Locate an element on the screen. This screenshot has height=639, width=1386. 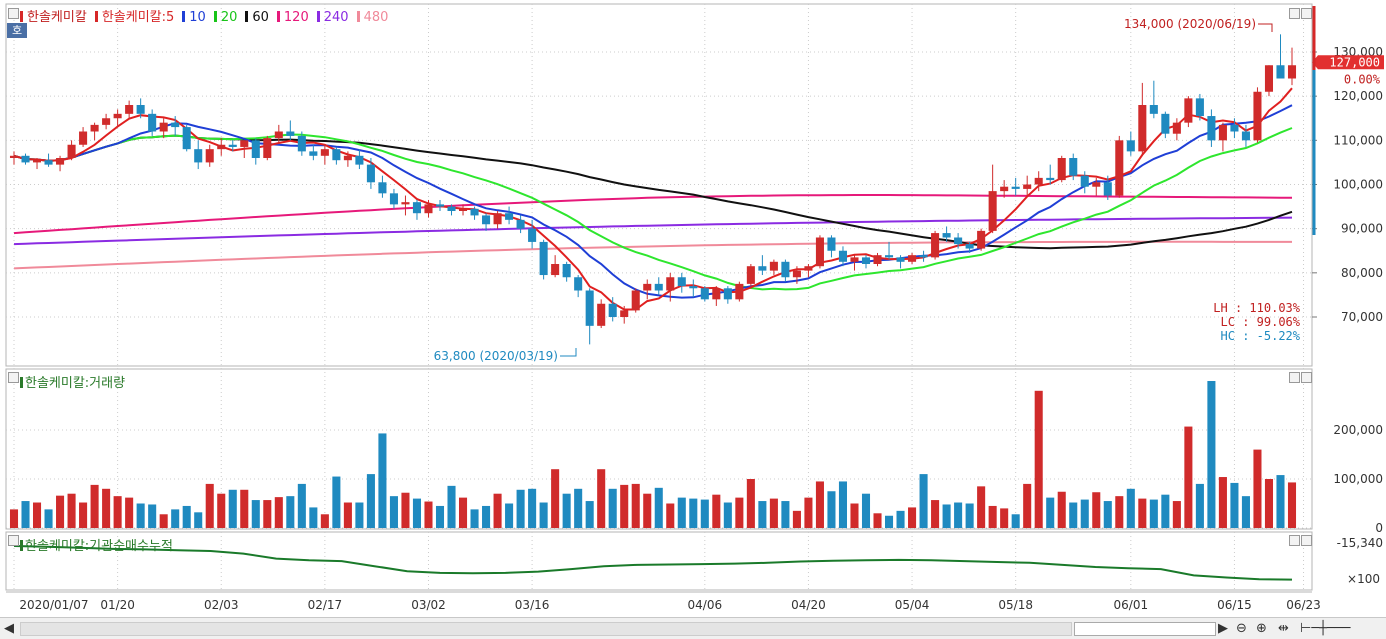
legend-item: 한솔케미칼 is located at coordinates (55, 17).